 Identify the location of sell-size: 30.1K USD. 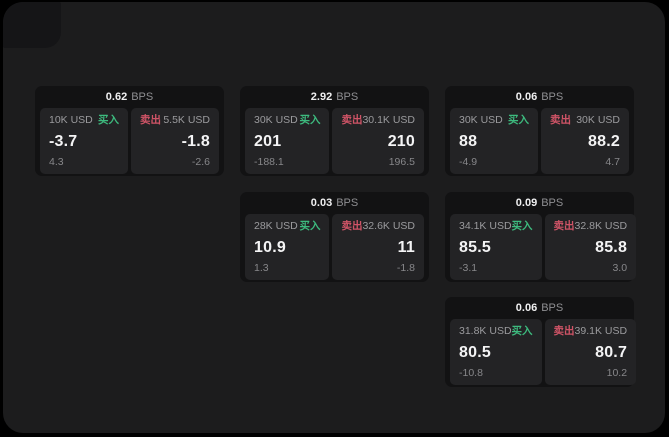
(388, 120).